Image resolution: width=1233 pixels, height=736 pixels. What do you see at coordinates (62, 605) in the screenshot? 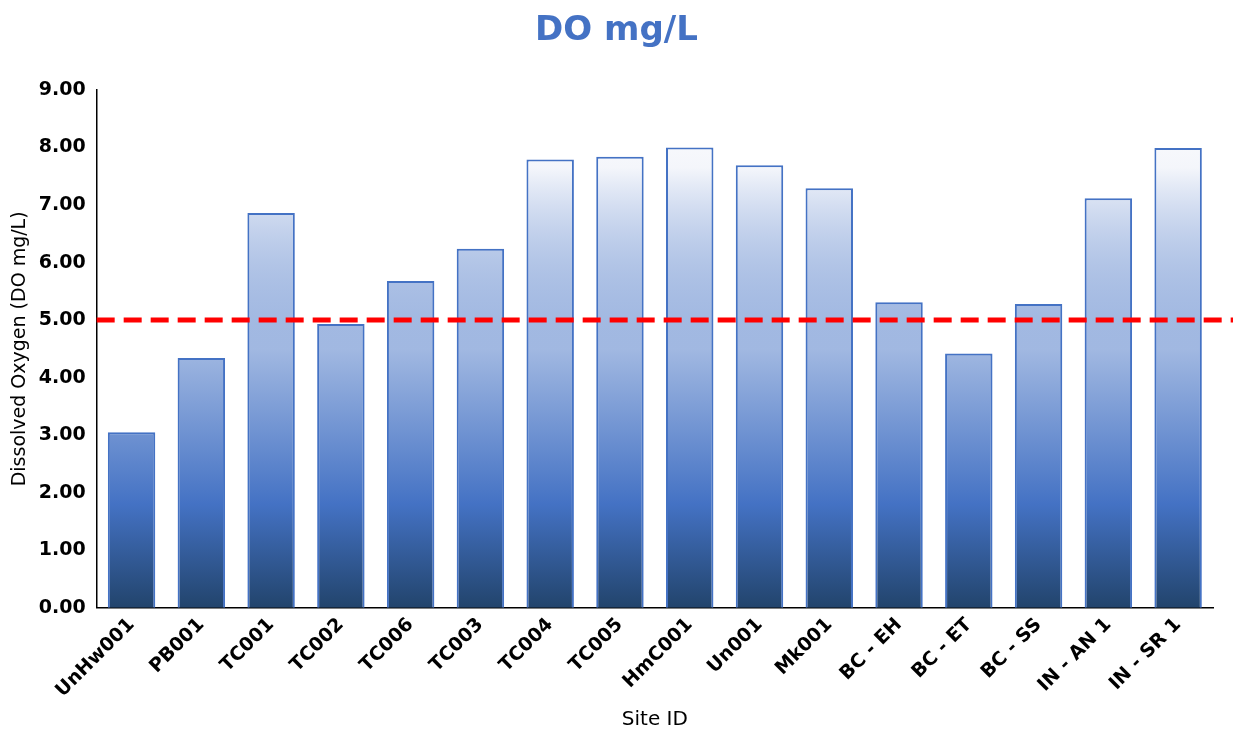
I see `y-tick-label: 0.00` at bounding box center [62, 605].